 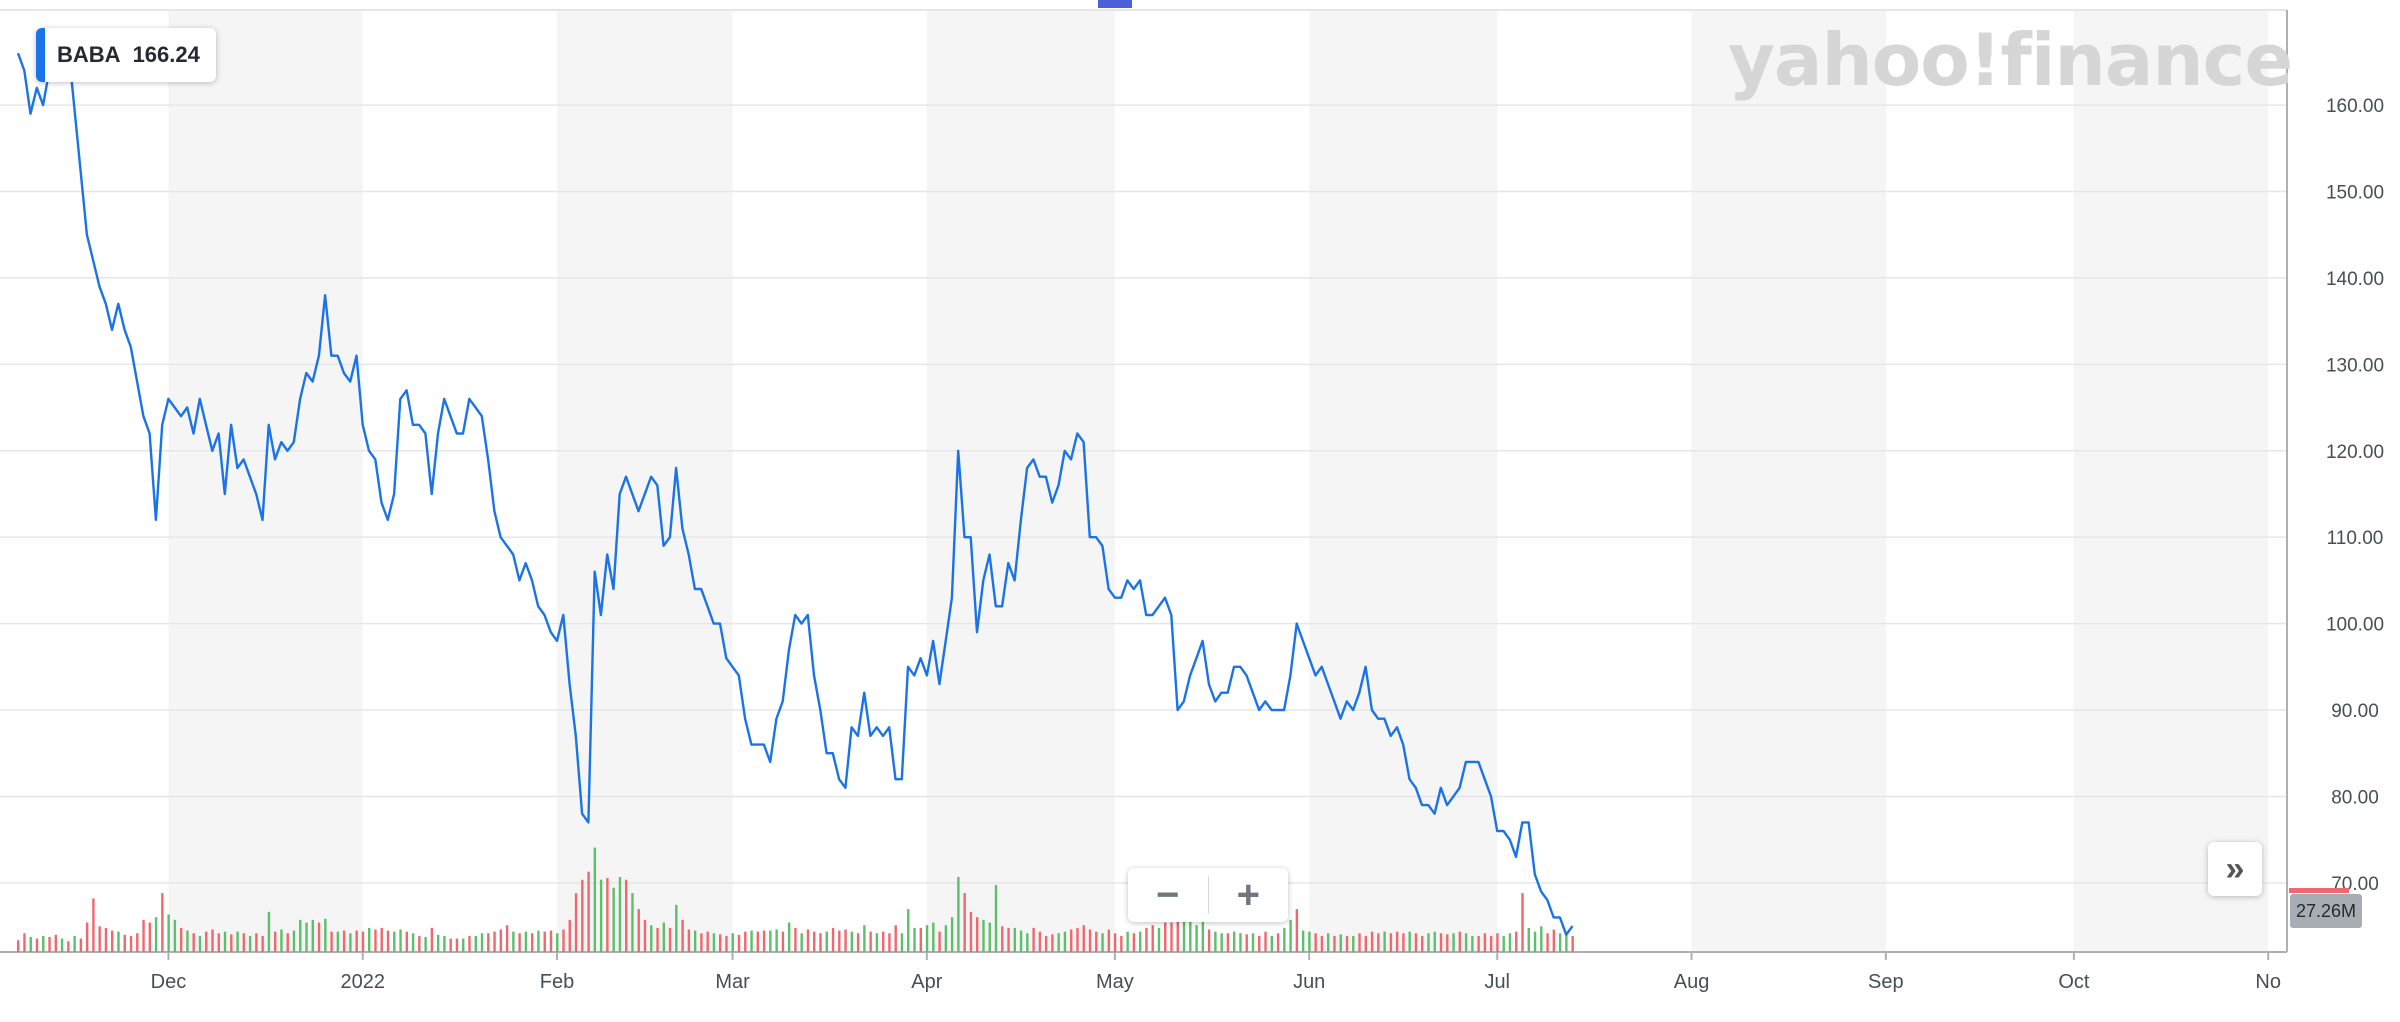 I want to click on y-tick-label: 120.00, so click(x=2355, y=452).